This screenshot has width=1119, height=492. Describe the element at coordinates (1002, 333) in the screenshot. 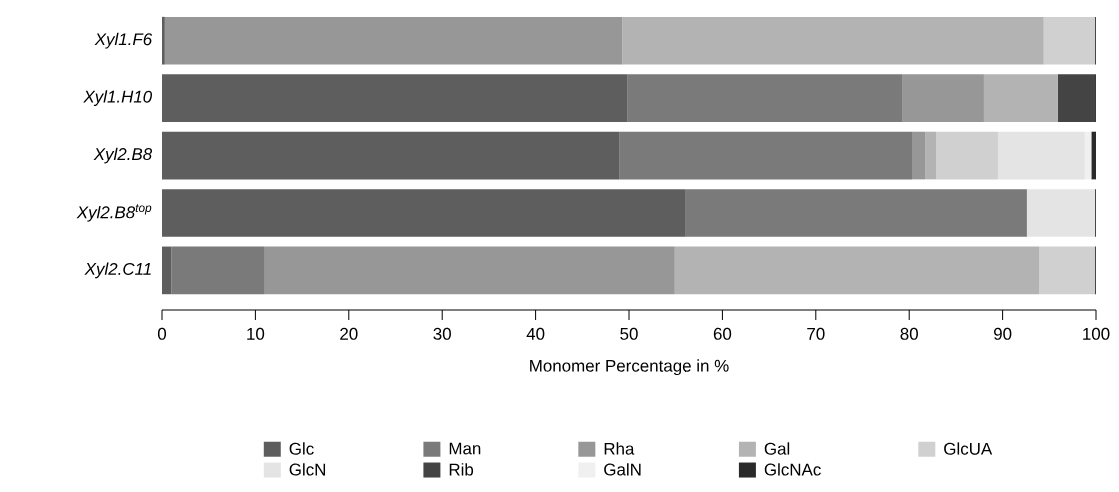

I see `x-tick-label: 90` at that location.